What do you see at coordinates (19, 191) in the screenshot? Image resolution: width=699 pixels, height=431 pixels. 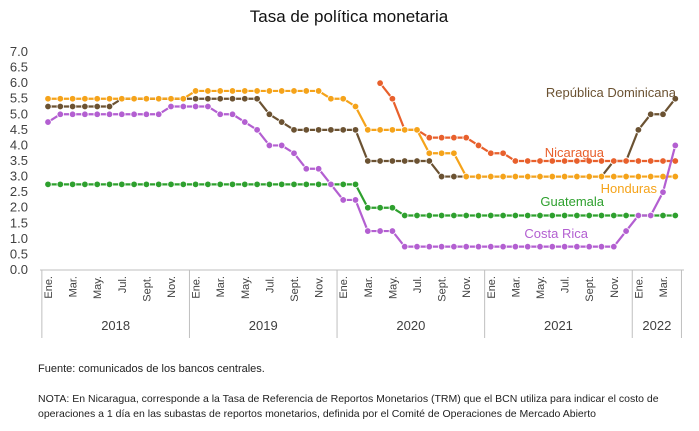 I see `y-tick-label: 2.5` at bounding box center [19, 191].